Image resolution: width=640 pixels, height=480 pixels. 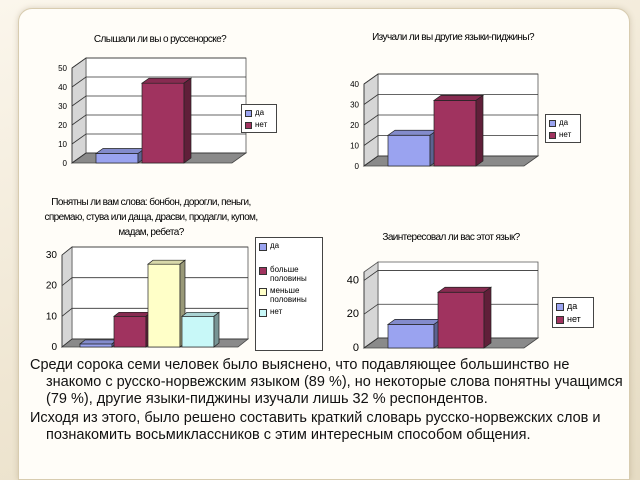 I want to click on chart-3: 0 10 20 30, so click(x=148, y=299).